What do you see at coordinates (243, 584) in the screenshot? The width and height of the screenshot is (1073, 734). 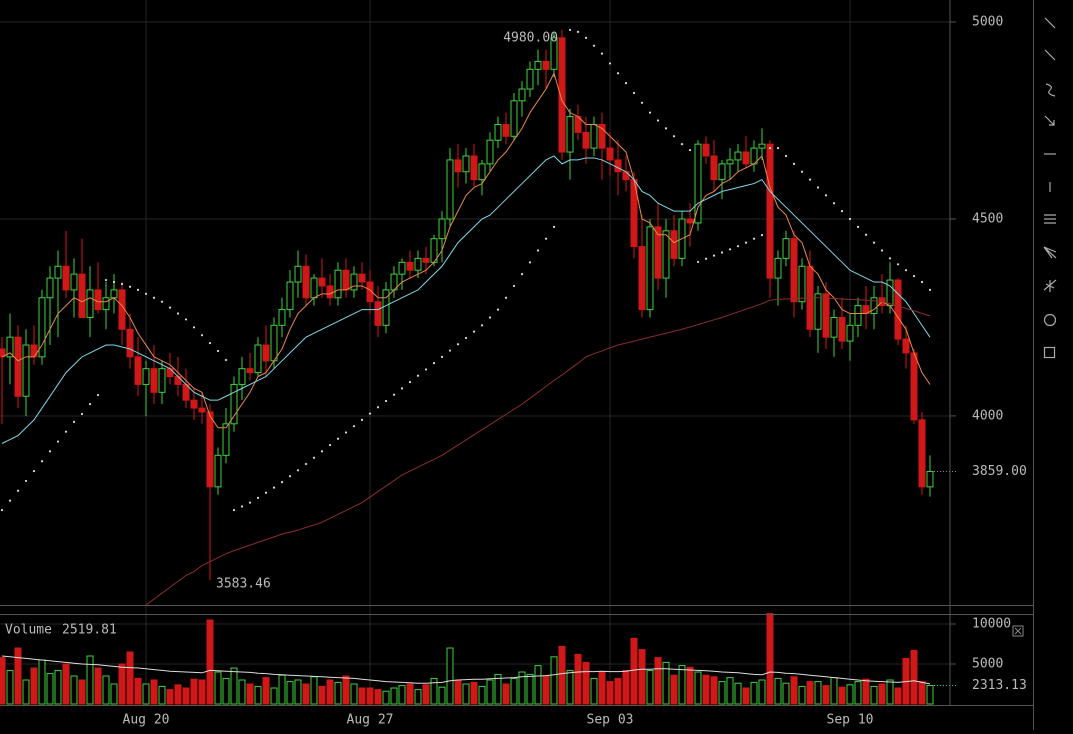 I see `low-label: 3583.46` at bounding box center [243, 584].